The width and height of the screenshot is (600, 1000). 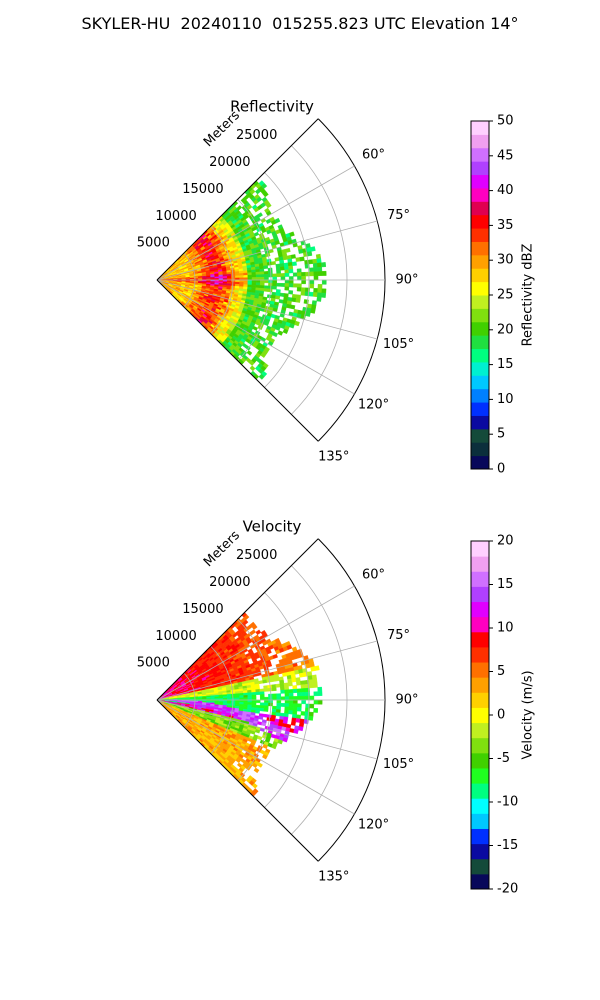 What do you see at coordinates (507, 802) in the screenshot?
I see `colorbar-tick-label: -10` at bounding box center [507, 802].